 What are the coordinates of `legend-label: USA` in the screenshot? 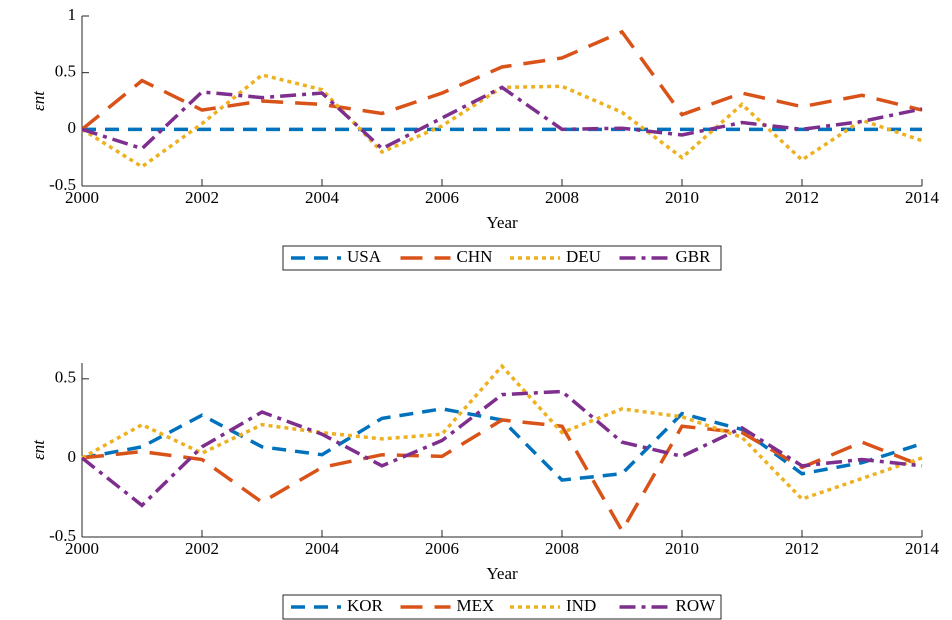 It's located at (364, 256).